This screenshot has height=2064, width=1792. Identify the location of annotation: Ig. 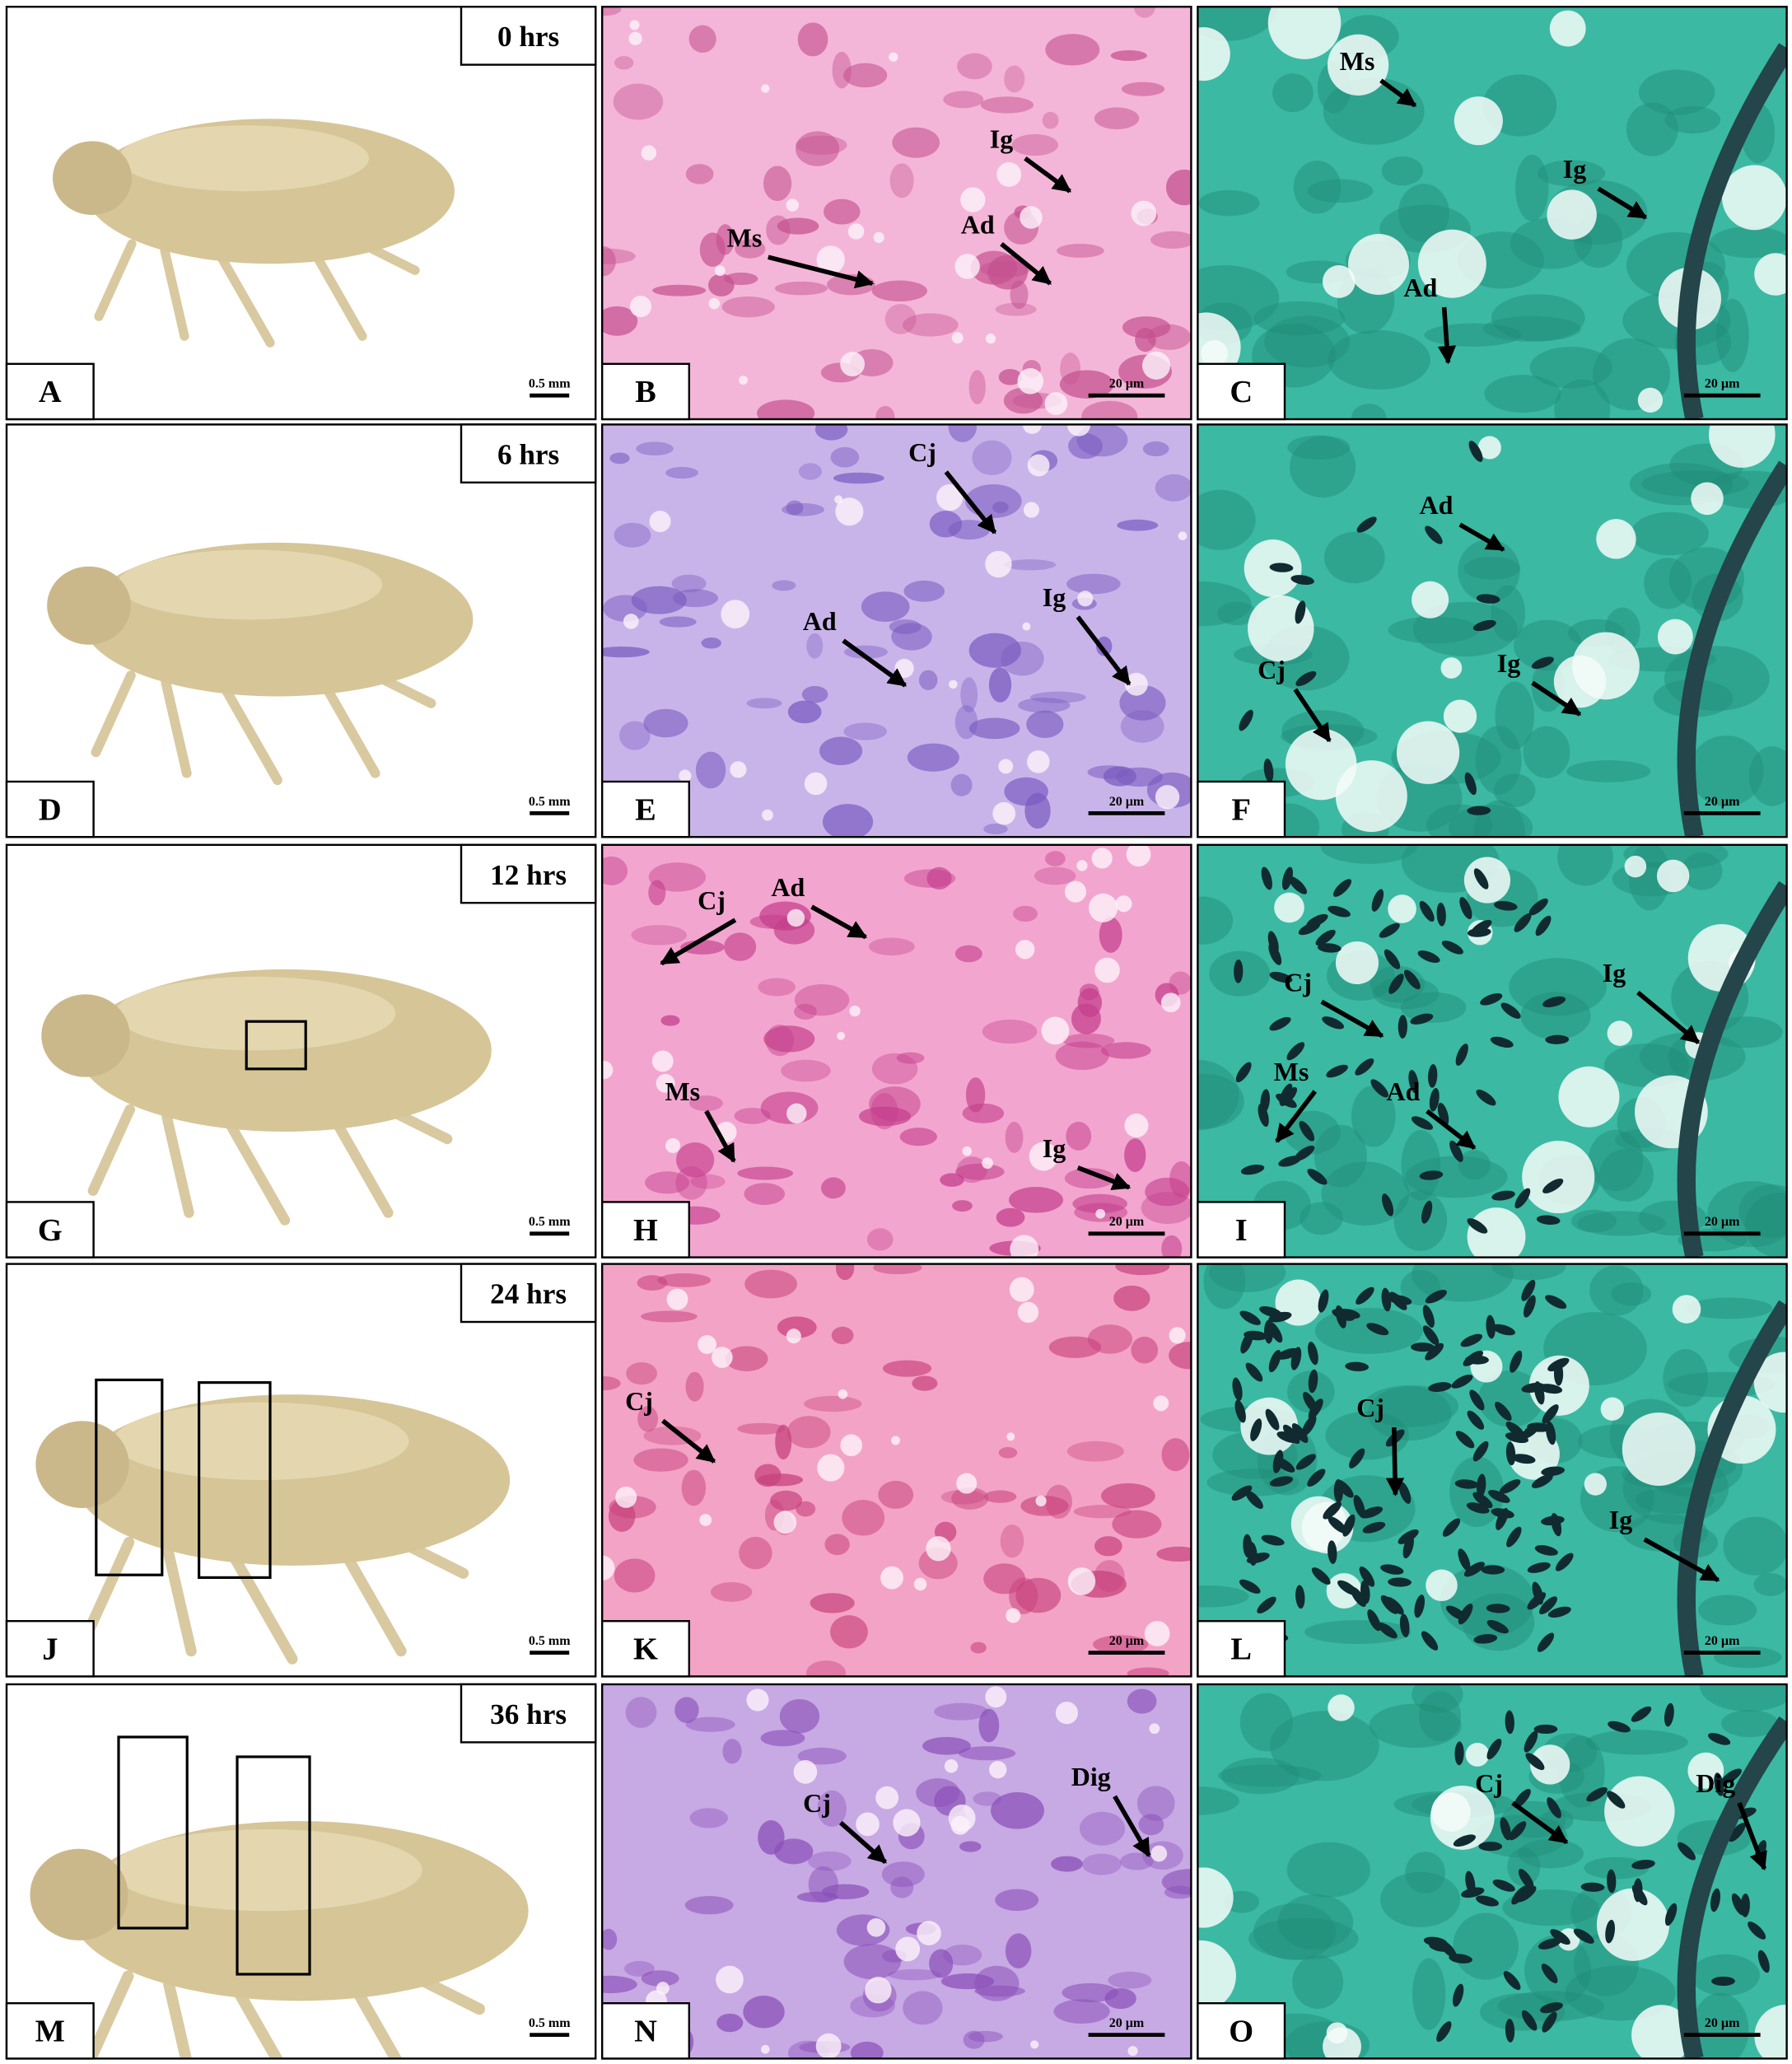
(1054, 1148).